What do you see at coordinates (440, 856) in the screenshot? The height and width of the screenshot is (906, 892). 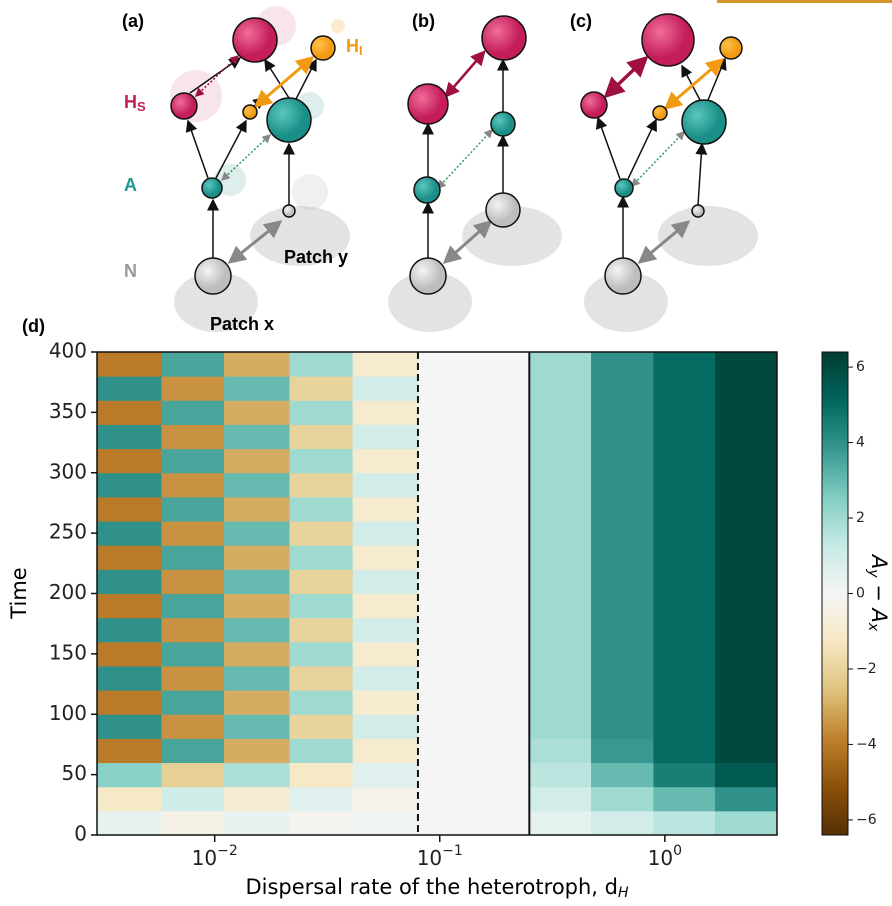 I see `x-tick-label: 10⁻¹` at bounding box center [440, 856].